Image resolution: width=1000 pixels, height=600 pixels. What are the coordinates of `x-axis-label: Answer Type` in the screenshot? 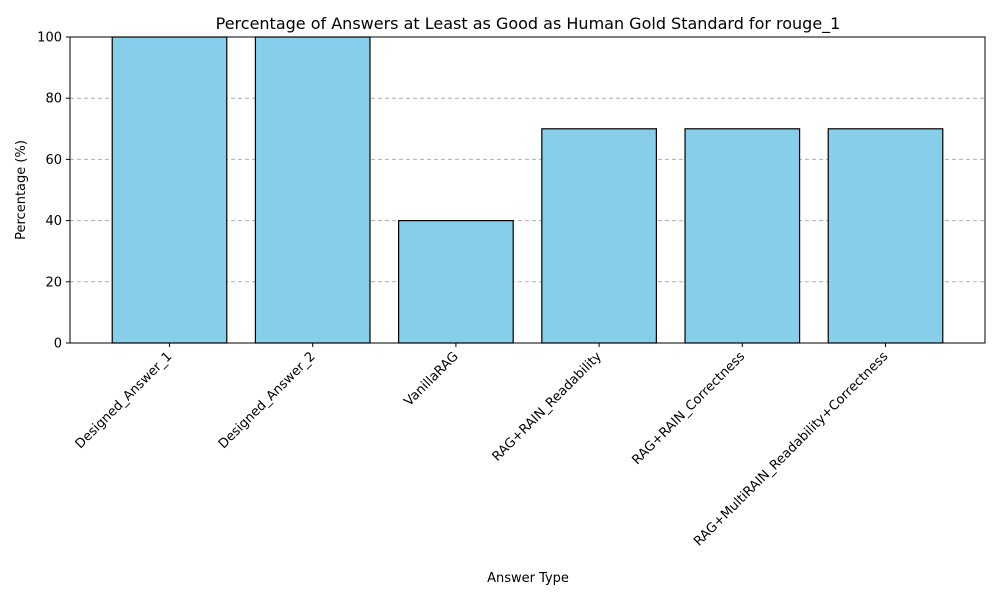 It's located at (528, 578).